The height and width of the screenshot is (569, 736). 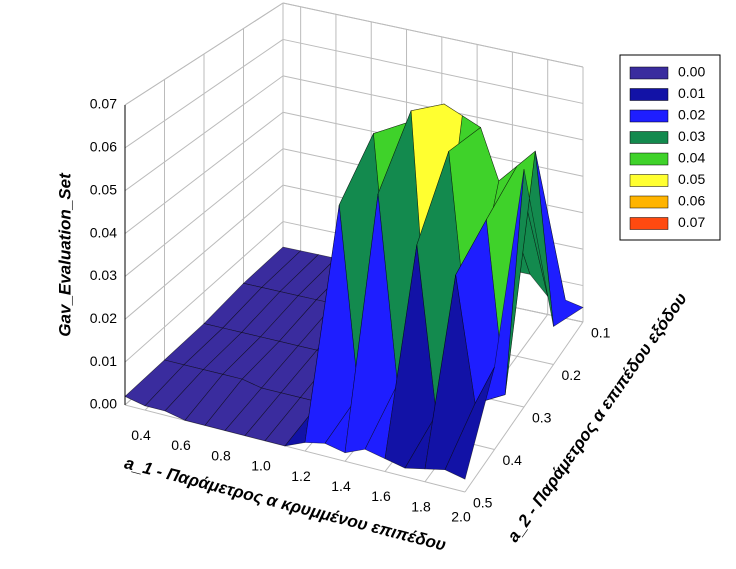 What do you see at coordinates (341, 486) in the screenshot?
I see `x-tick-label: 1.4` at bounding box center [341, 486].